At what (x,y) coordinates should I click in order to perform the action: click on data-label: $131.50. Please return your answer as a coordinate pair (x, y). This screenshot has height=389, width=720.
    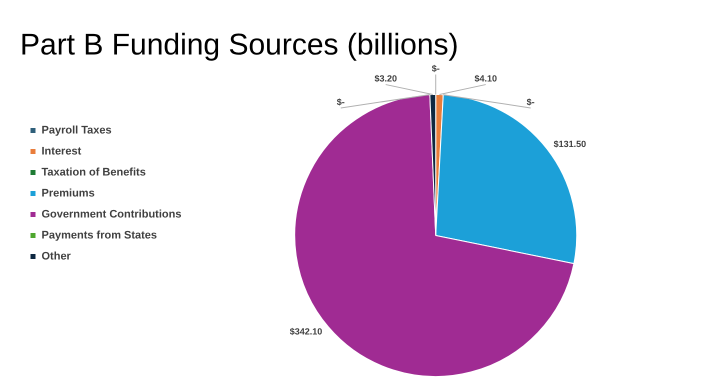
    Looking at the image, I should click on (570, 143).